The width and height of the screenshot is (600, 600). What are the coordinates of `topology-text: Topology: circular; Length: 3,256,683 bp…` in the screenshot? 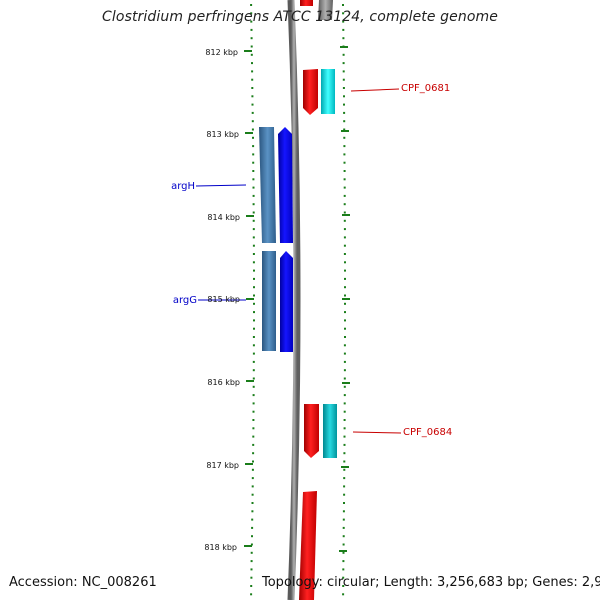 It's located at (431, 582).